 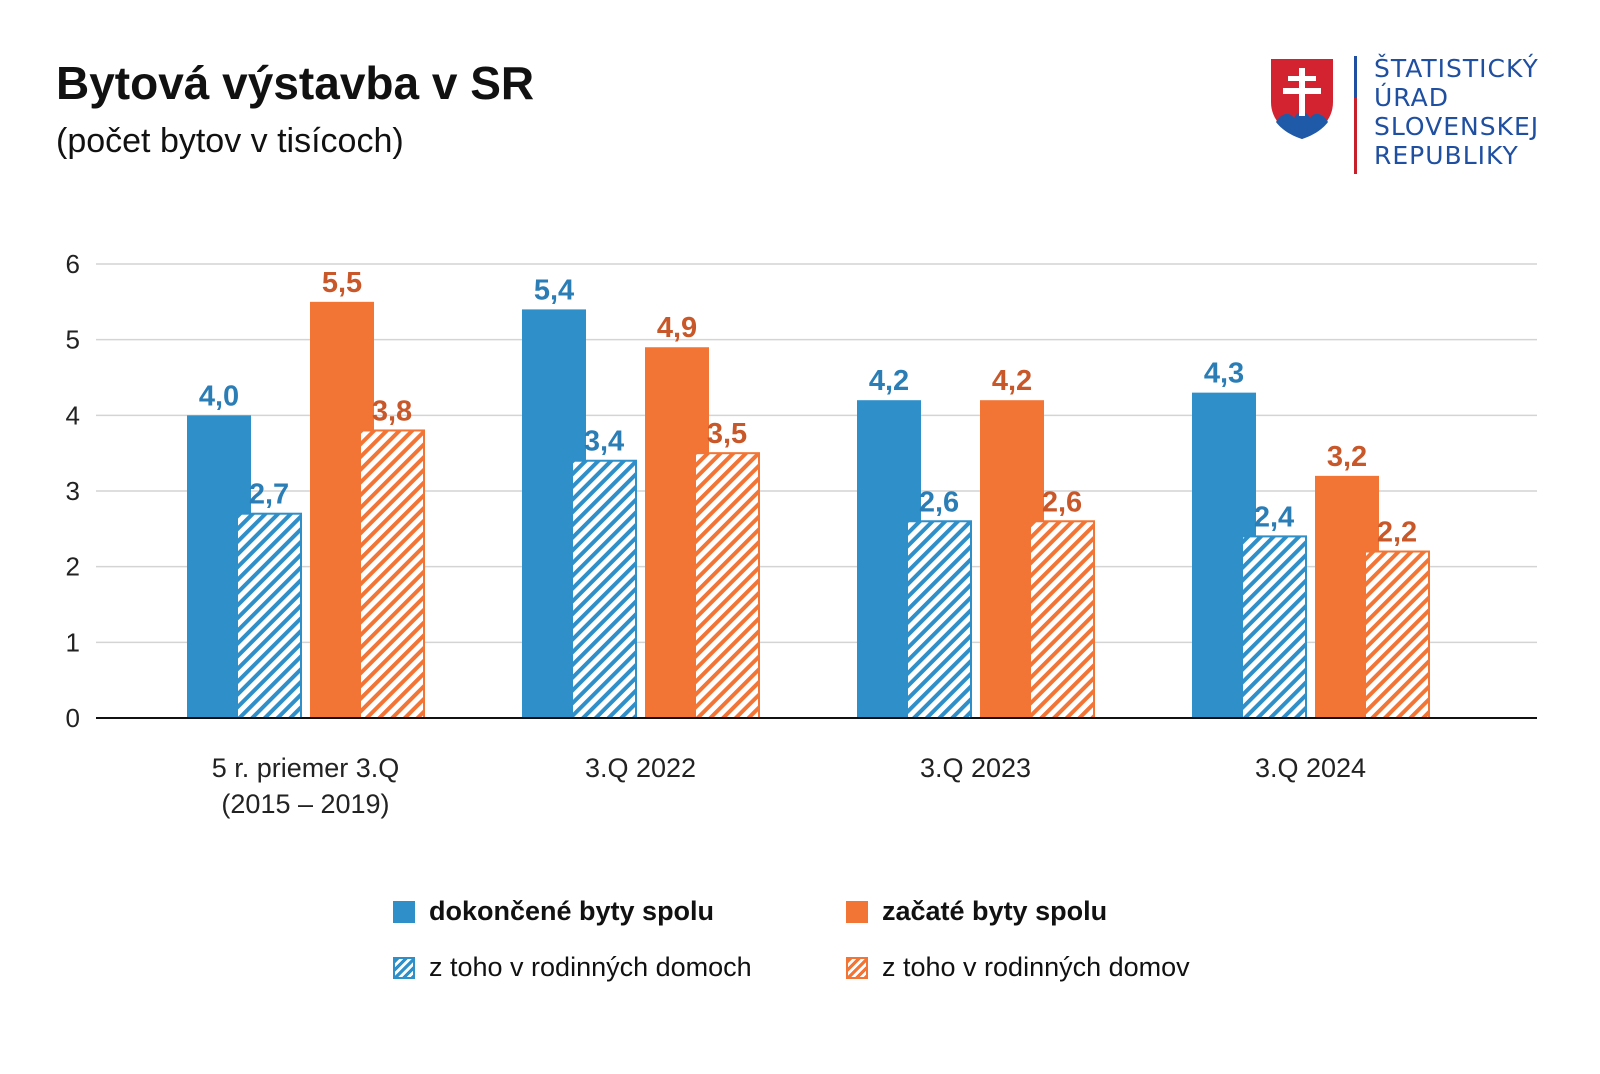 I want to click on value-label: 3,8, so click(x=392, y=411).